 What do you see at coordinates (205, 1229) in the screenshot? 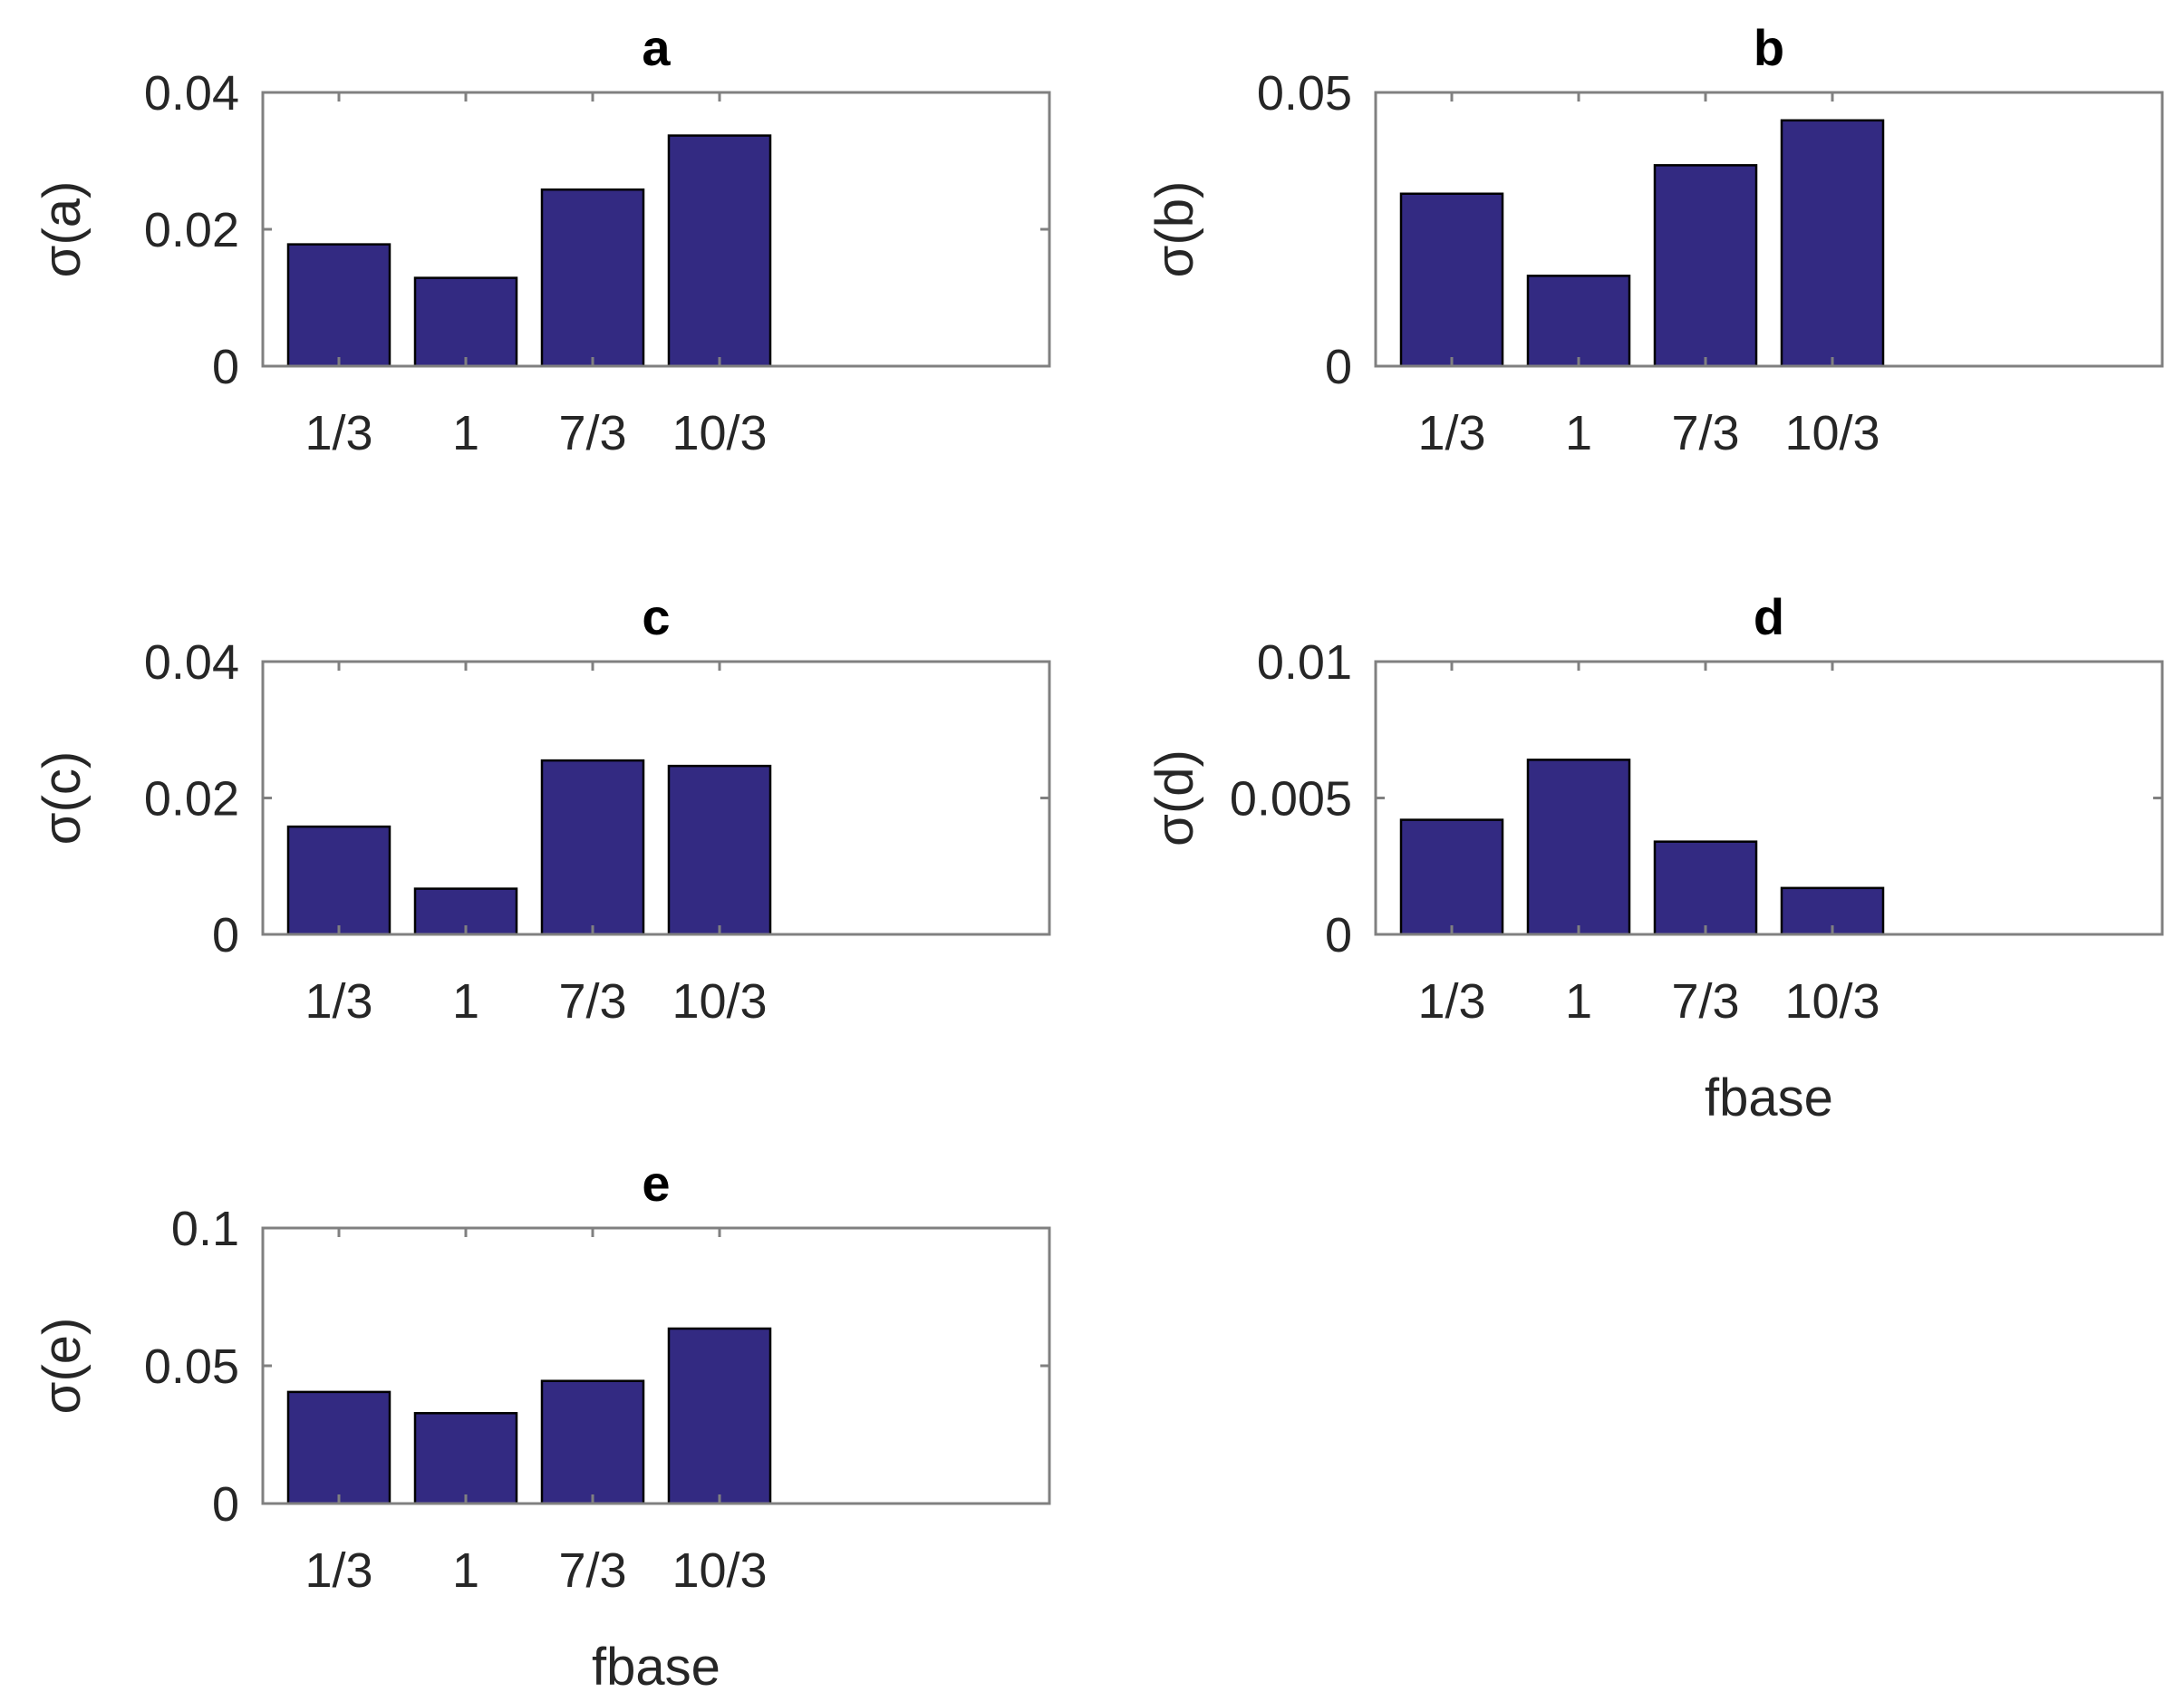
I see `ytick-label-e-2: 0.1` at bounding box center [205, 1229].